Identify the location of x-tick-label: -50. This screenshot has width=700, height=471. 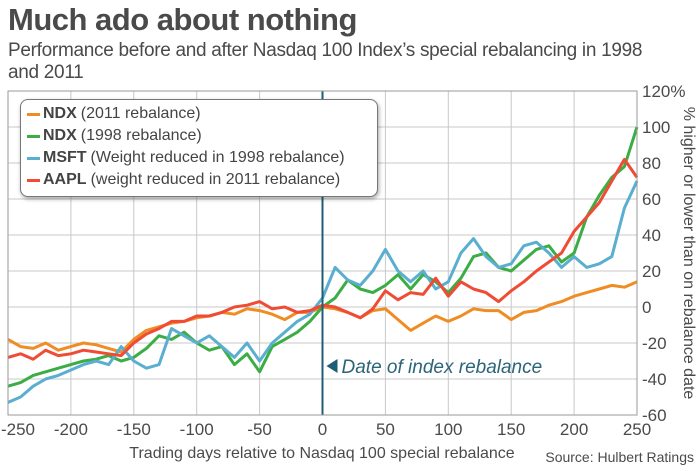
(259, 429).